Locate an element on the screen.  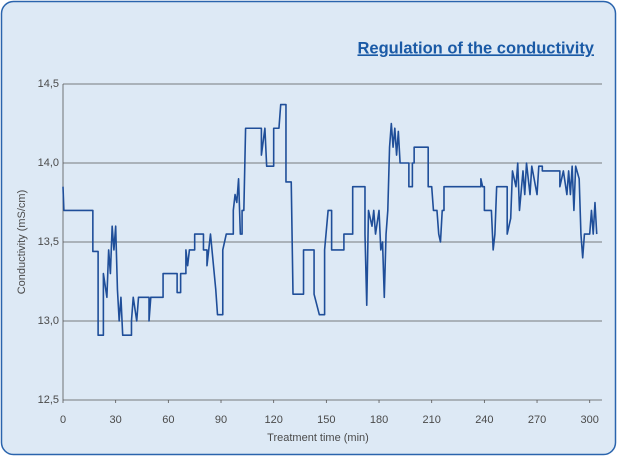
x-tick-label: 120 is located at coordinates (274, 420).